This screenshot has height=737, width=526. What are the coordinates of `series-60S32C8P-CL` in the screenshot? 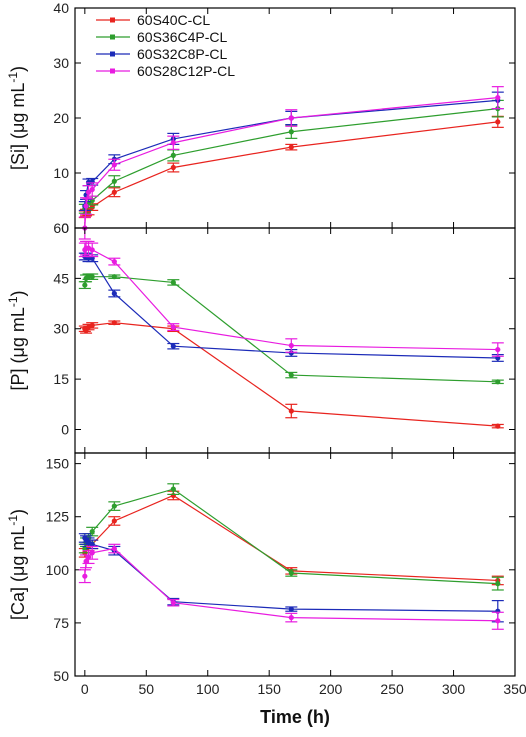 It's located at (291, 578).